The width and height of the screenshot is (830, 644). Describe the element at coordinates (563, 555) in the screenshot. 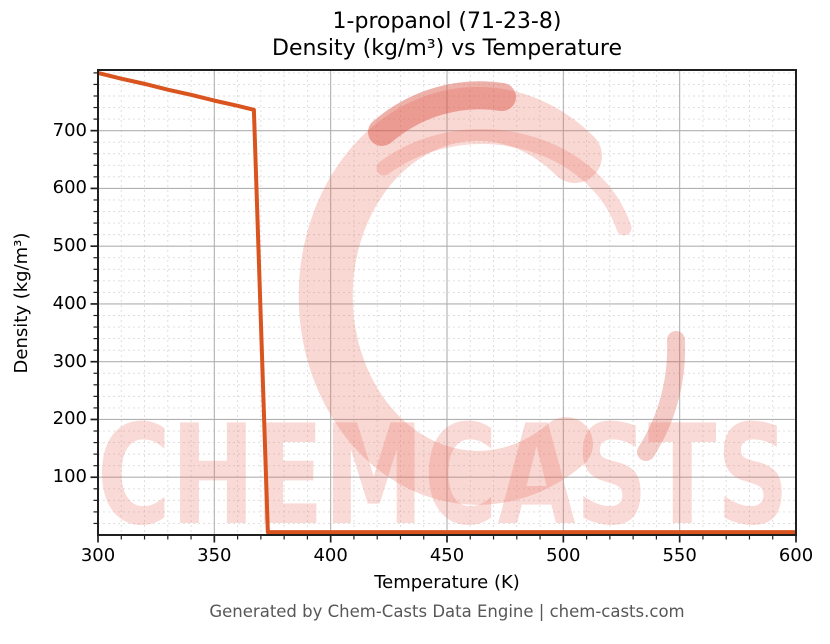

I see `x-tick-label: 500` at that location.